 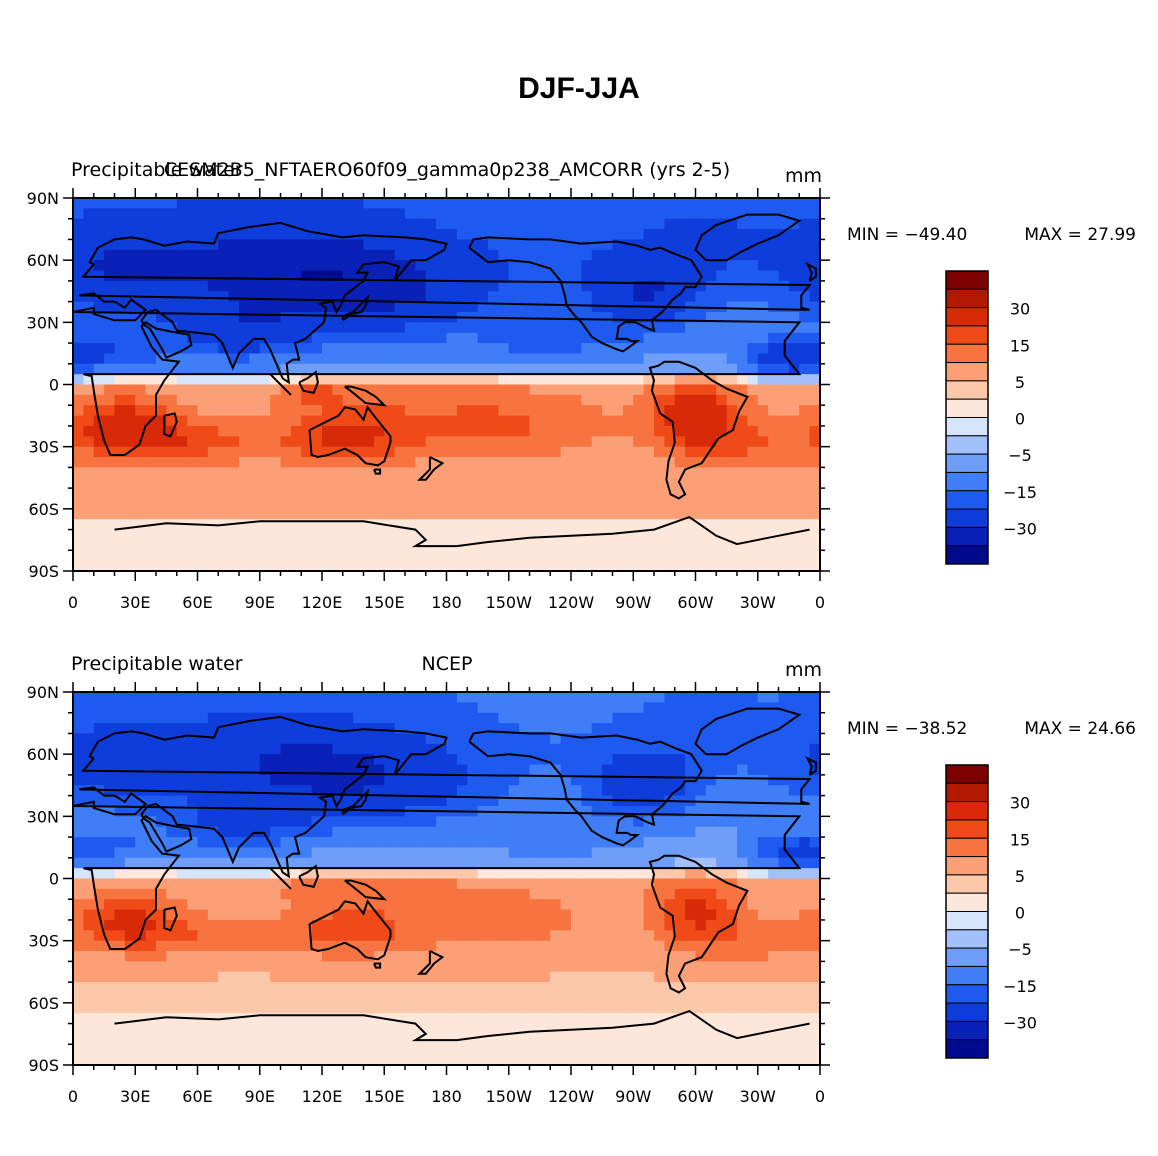 What do you see at coordinates (967, 408) in the screenshot?
I see `colorbar-swatch` at bounding box center [967, 408].